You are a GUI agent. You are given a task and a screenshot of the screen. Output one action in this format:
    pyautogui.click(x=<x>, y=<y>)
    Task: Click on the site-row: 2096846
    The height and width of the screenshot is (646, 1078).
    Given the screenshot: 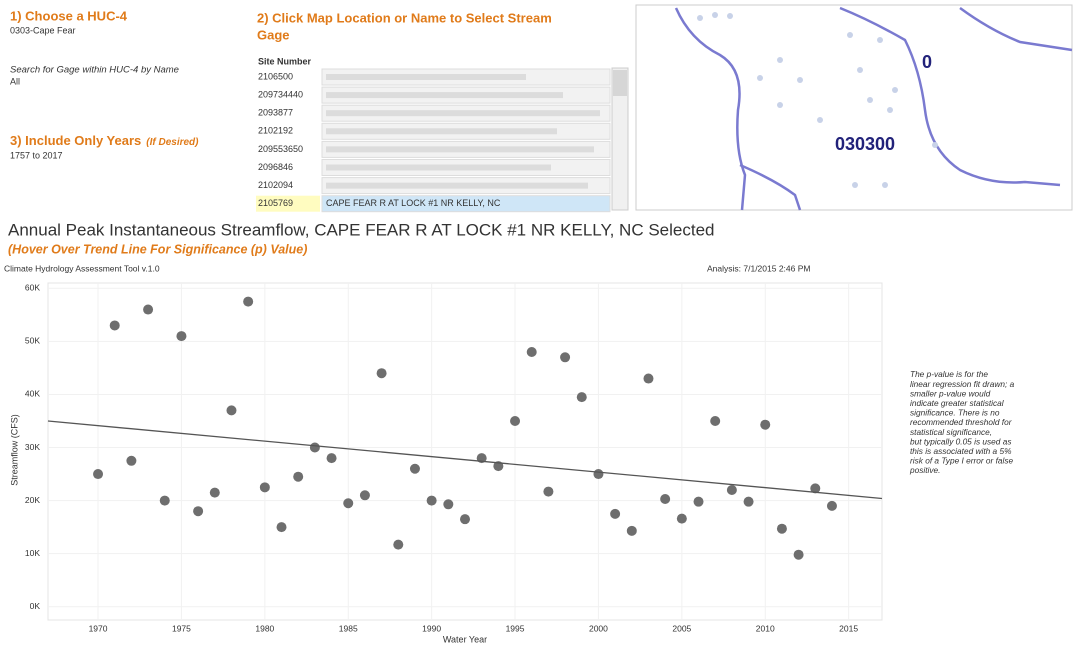 What is the action you would take?
    pyautogui.click(x=434, y=167)
    